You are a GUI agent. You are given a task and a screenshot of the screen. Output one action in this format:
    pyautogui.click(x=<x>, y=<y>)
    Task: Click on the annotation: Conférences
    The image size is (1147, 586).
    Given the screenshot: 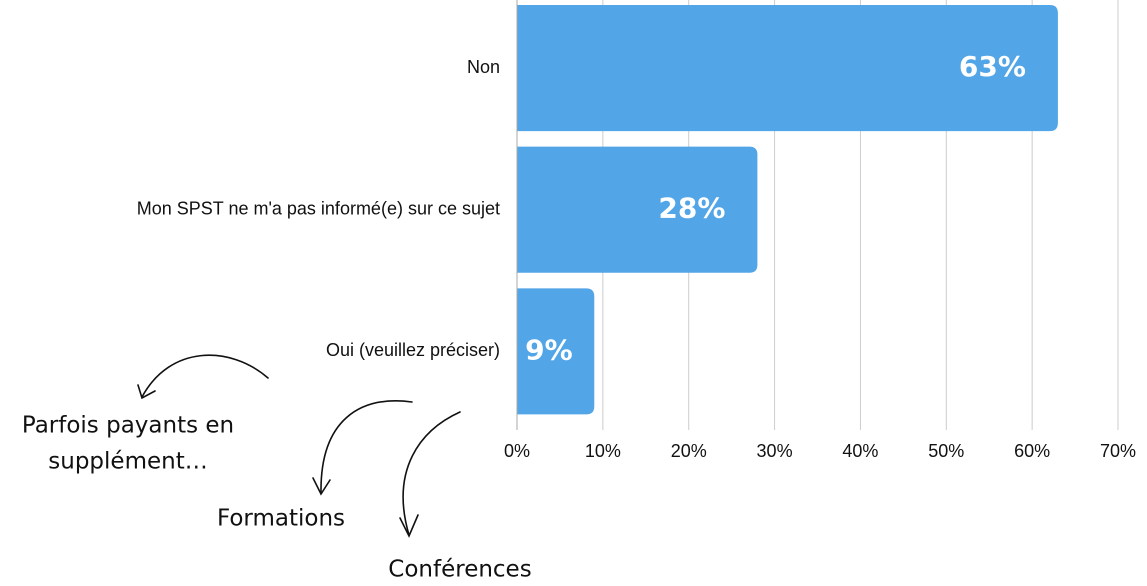 What is the action you would take?
    pyautogui.click(x=459, y=570)
    